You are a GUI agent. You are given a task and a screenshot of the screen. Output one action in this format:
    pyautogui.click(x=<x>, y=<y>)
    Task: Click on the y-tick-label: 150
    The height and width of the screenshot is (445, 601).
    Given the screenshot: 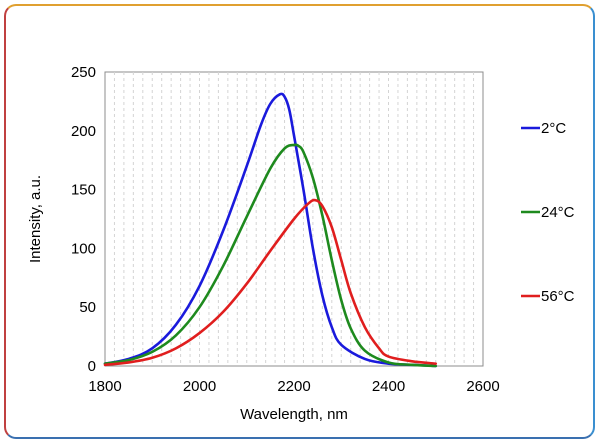 What is the action you would take?
    pyautogui.click(x=83, y=190)
    